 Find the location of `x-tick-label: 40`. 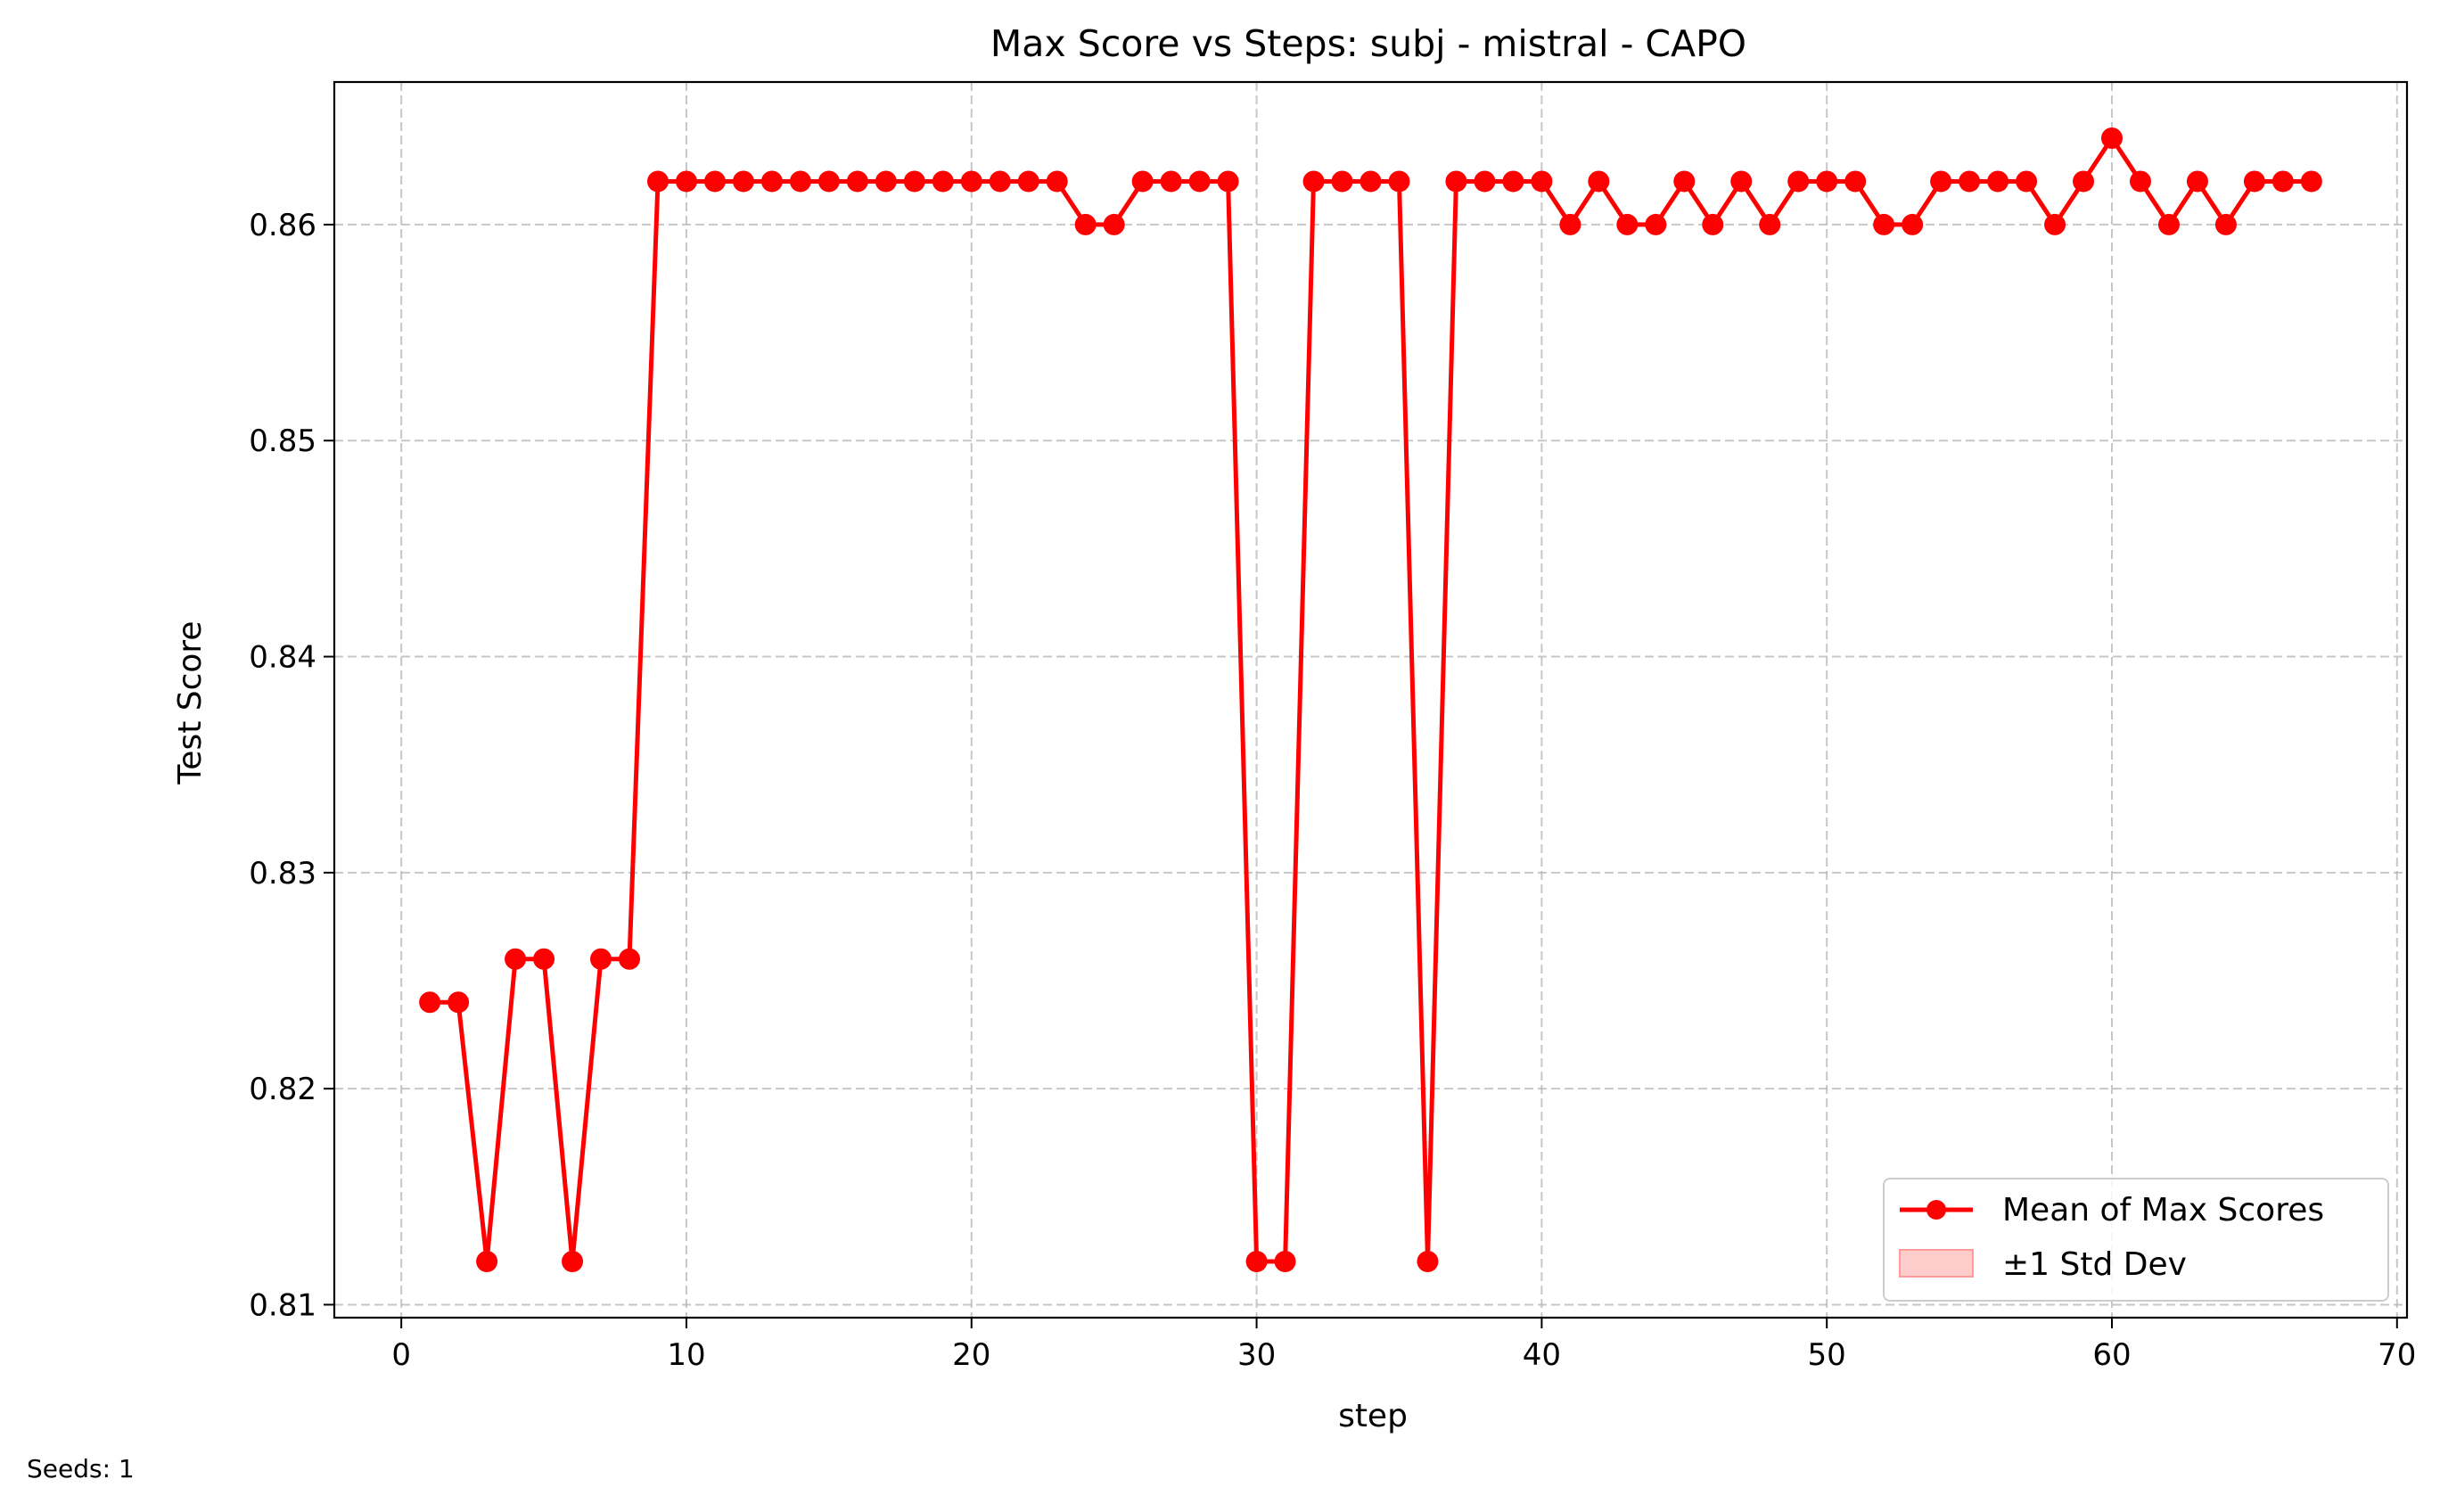

x-tick-label: 40 is located at coordinates (1542, 1355).